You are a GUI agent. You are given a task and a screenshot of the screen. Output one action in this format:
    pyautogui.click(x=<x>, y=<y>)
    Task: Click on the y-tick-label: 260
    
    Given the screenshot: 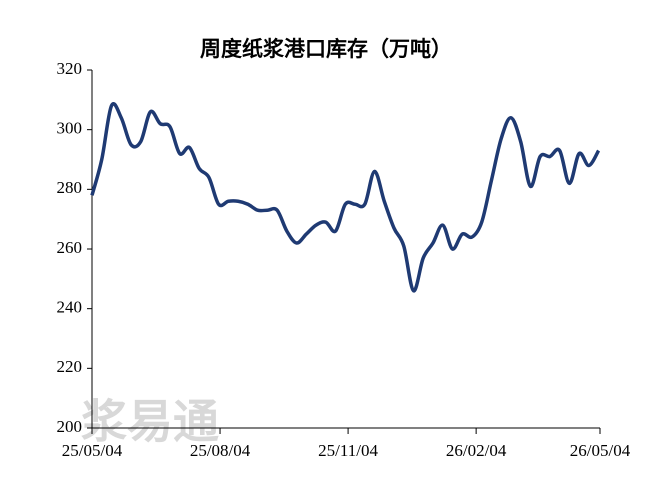 What is the action you would take?
    pyautogui.click(x=70, y=247)
    